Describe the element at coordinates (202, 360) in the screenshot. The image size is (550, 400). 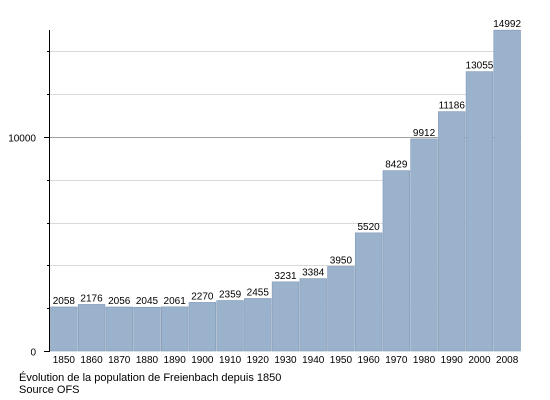
I see `x-tick-label: 1900` at that location.